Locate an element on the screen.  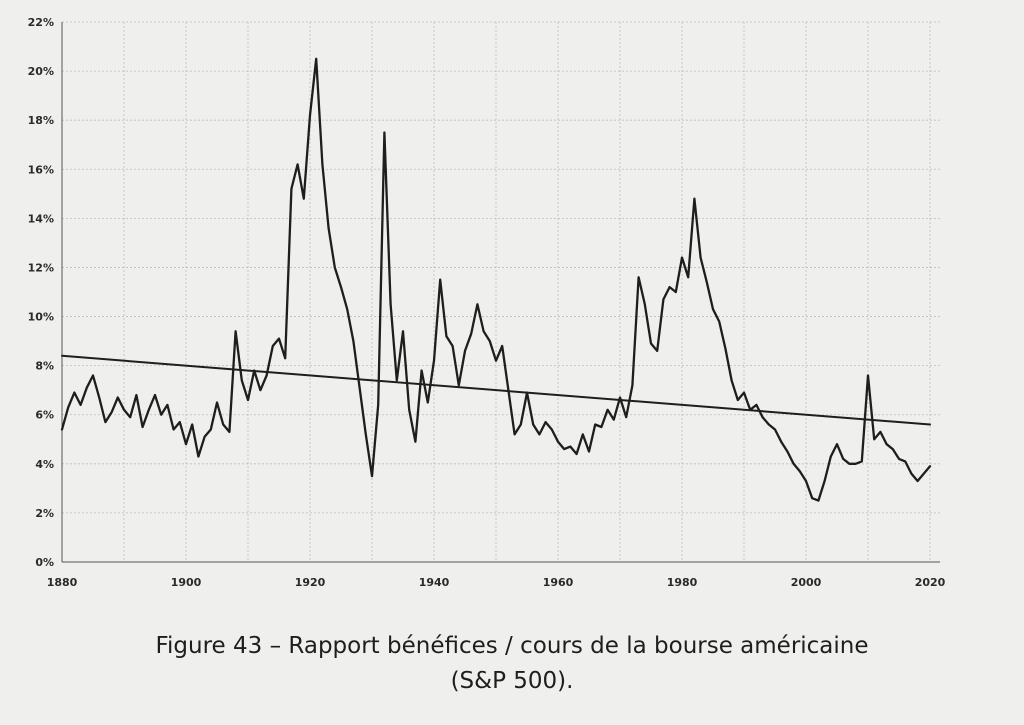
x-tick-label: 1900 is located at coordinates (186, 582).